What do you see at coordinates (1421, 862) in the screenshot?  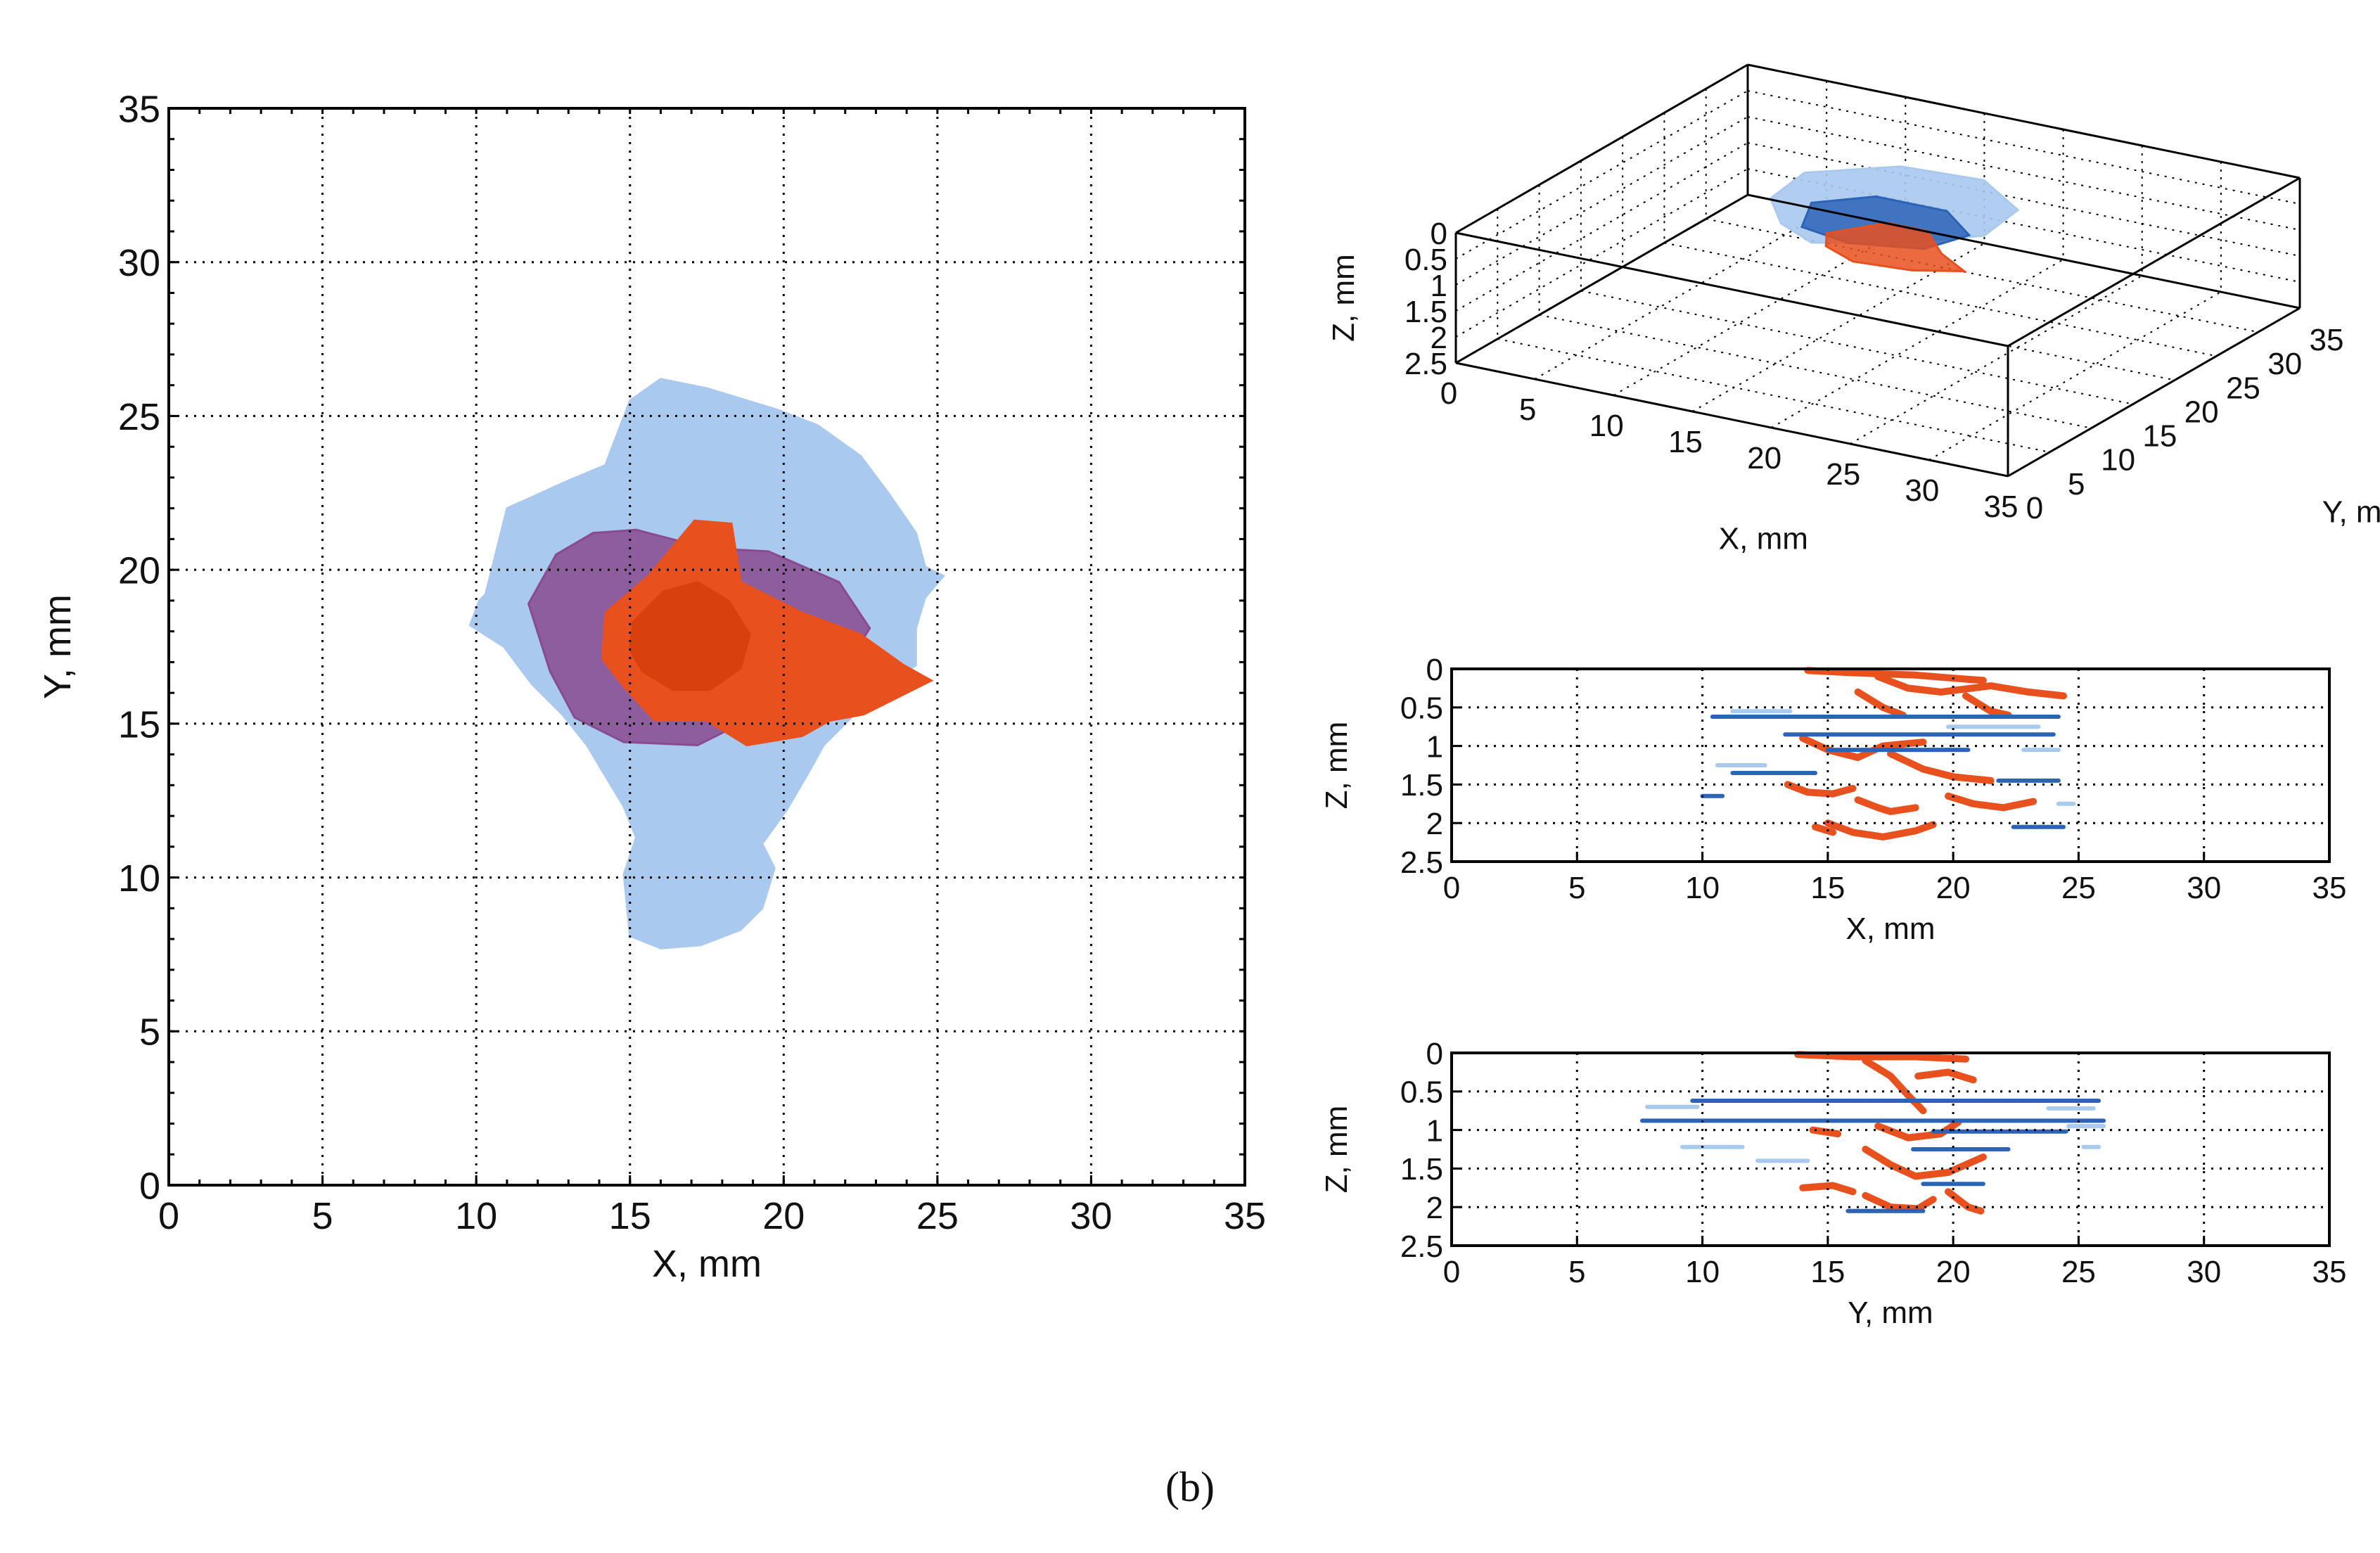 I see `y-tick-label: 2.5` at bounding box center [1421, 862].